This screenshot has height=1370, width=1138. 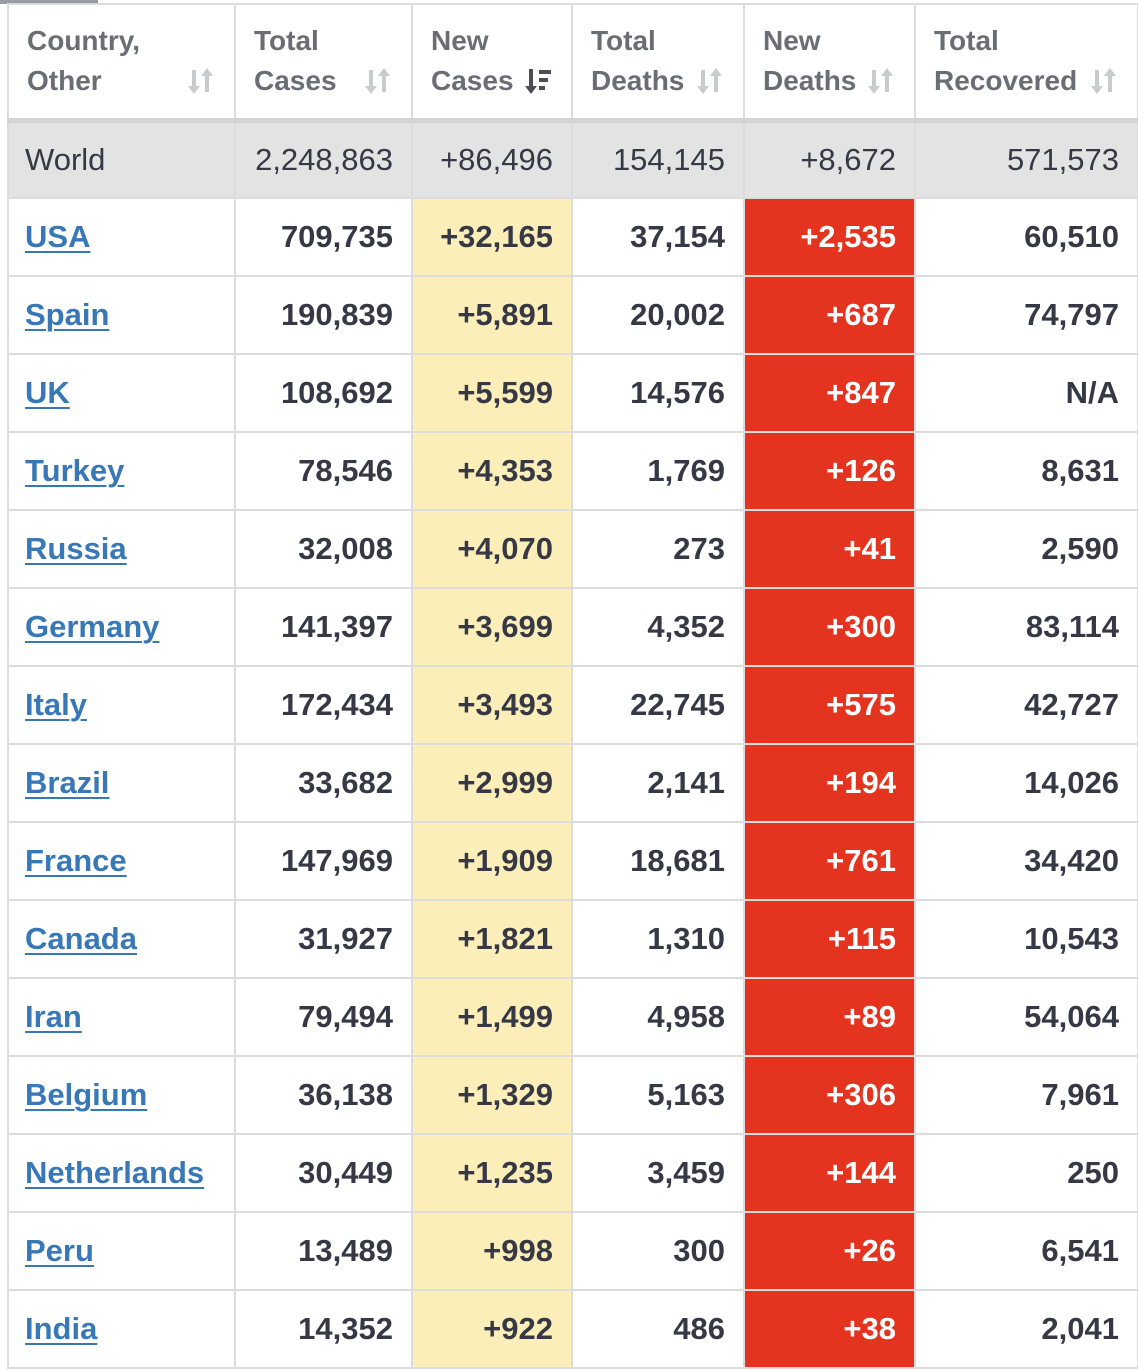 I want to click on table-row: Canada 31,927 +1,821 1,310 +115 10,543, so click(x=572, y=939).